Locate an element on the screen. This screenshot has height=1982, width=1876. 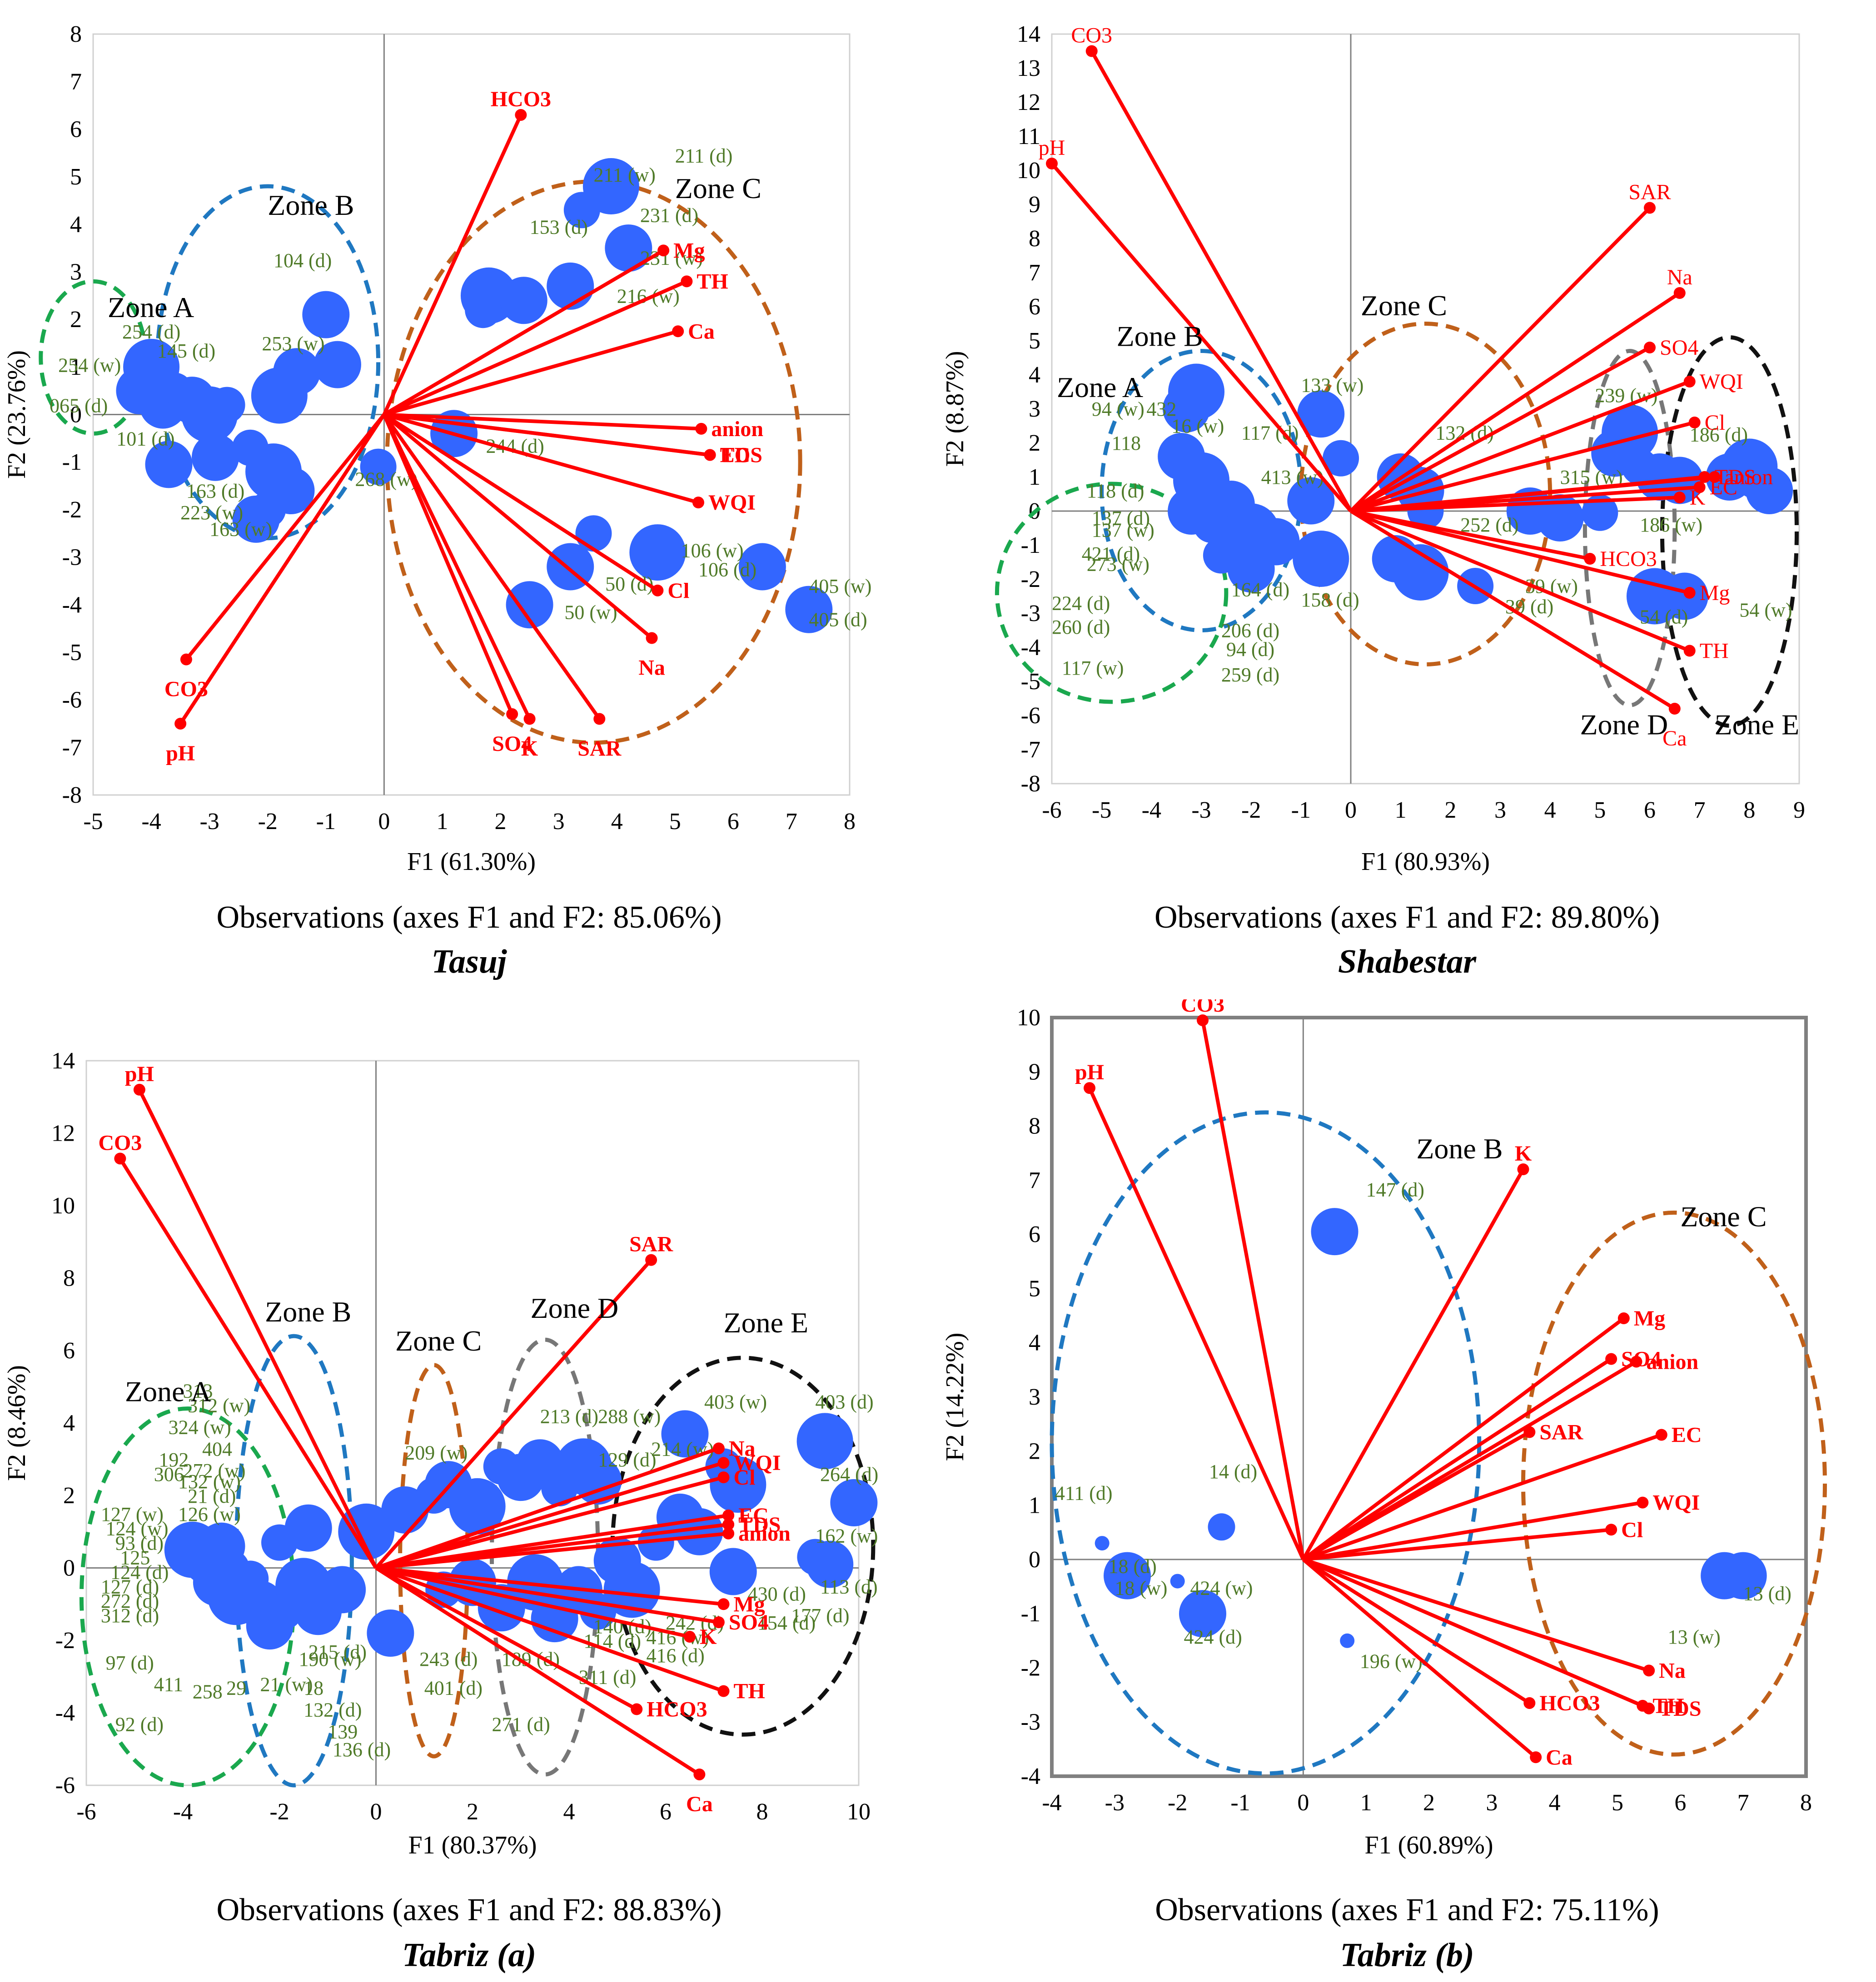
chart-2-observation-label: 21 (d) is located at coordinates (212, 1496).